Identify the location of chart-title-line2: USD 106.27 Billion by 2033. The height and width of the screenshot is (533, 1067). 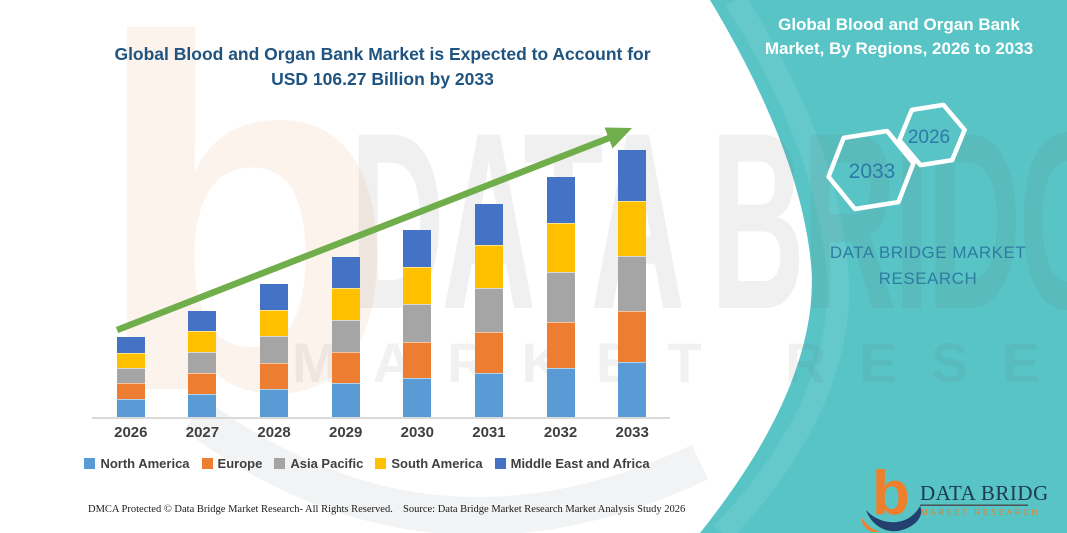
(382, 79).